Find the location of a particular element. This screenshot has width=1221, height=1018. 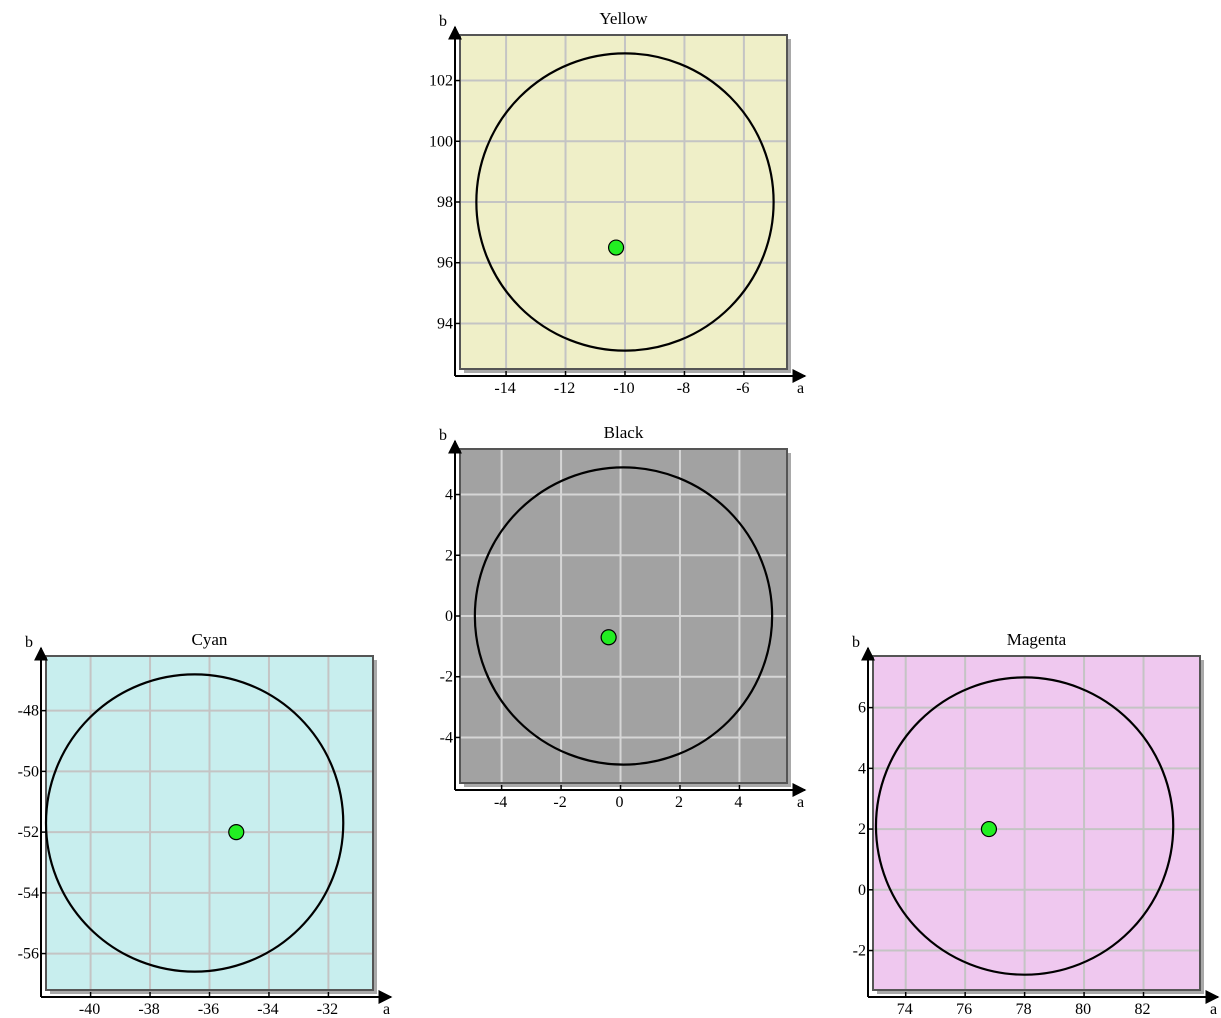

magenta-tolerance-circle is located at coordinates (1024, 826).